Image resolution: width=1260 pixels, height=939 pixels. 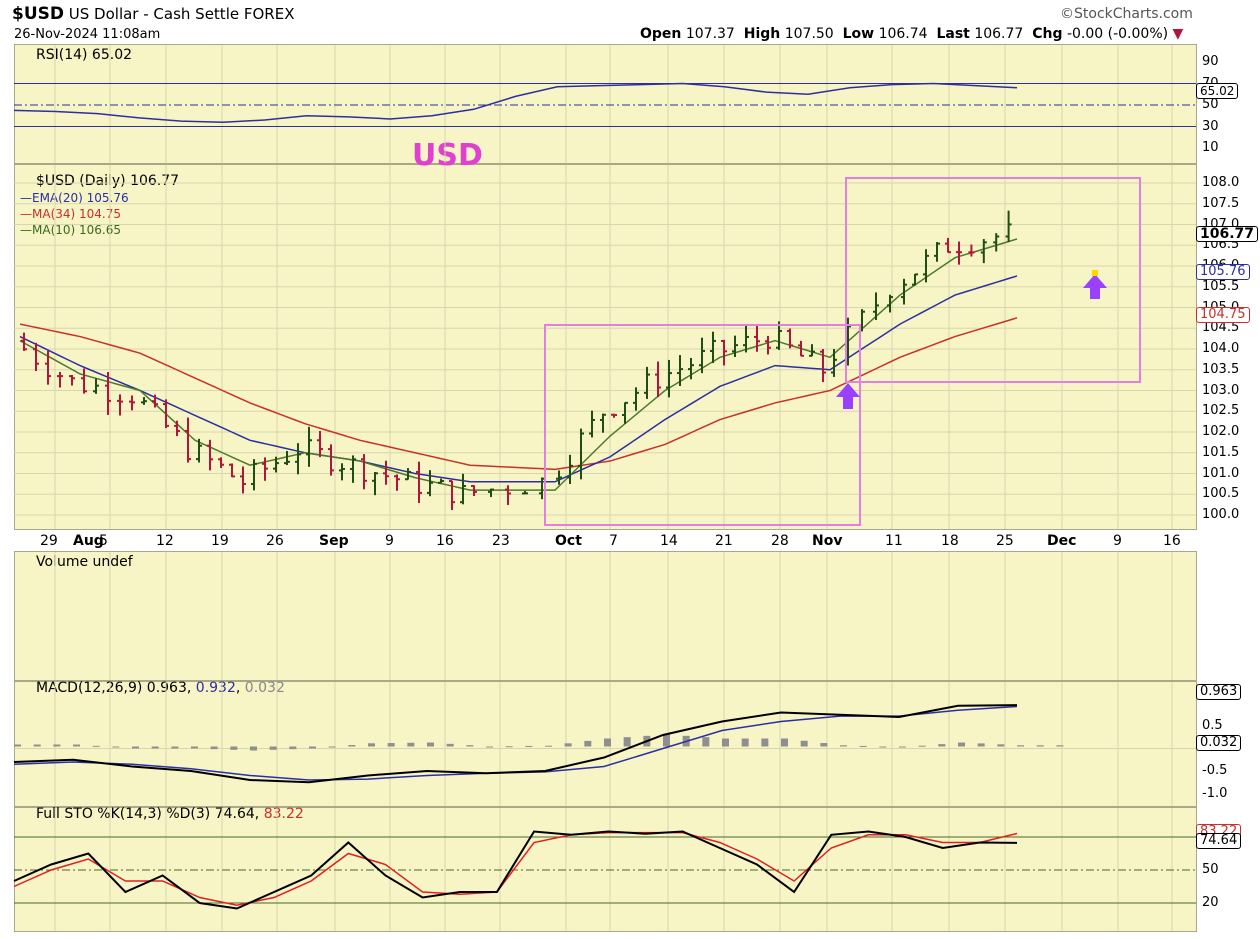 What do you see at coordinates (1221, 452) in the screenshot?
I see `price-tick: 101.5` at bounding box center [1221, 452].